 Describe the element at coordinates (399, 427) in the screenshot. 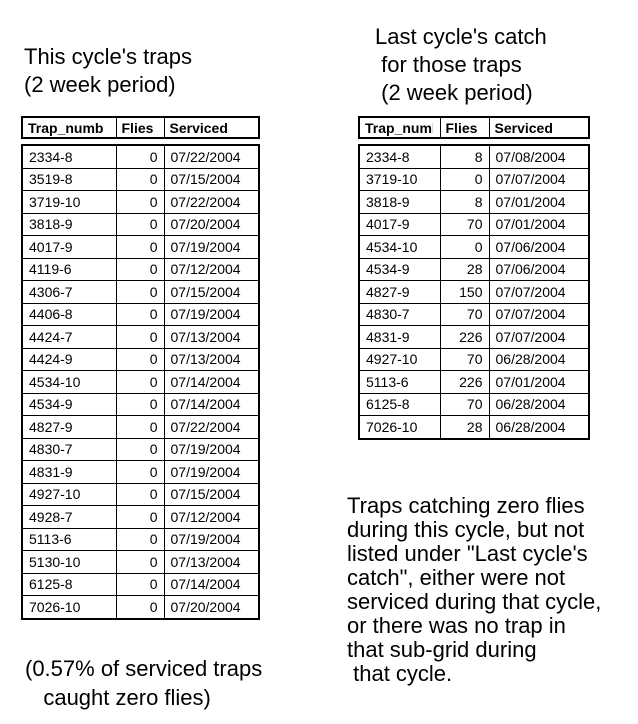

I see `trap-number-cell: 7026-10` at that location.